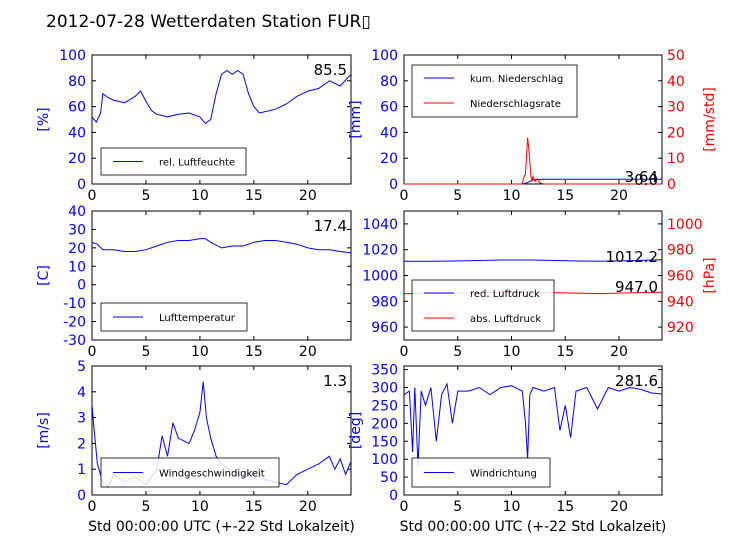 This screenshot has width=736, height=552. I want to click on y-tick-label: -30, so click(74, 341).